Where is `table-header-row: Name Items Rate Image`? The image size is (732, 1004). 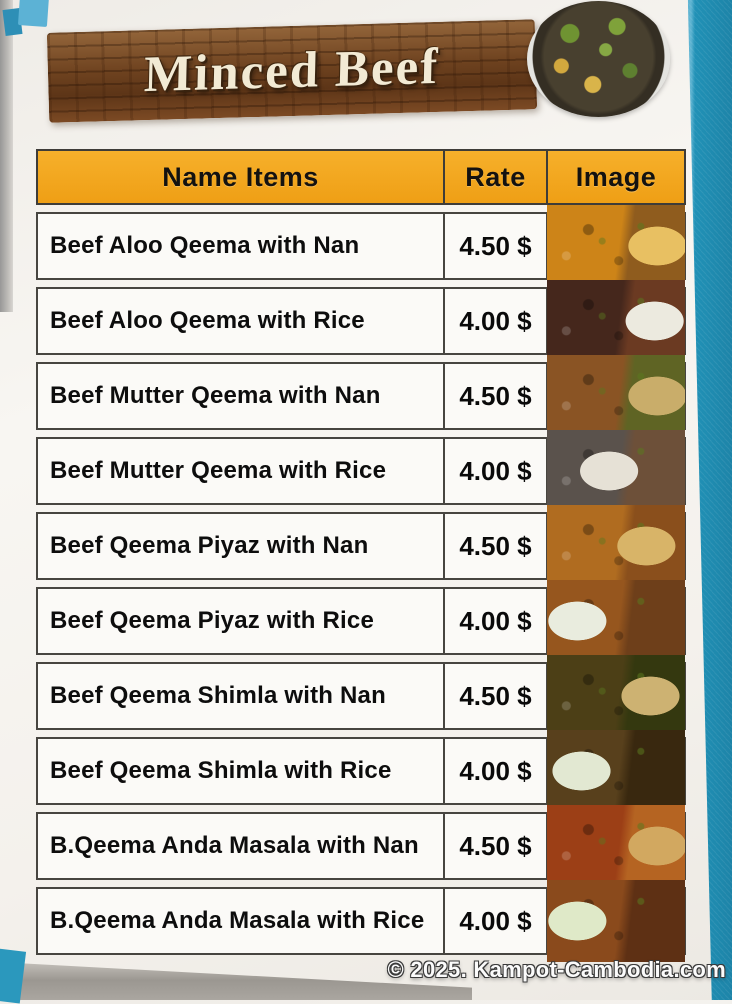
table-header-row: Name Items Rate Image is located at coordinates (361, 177).